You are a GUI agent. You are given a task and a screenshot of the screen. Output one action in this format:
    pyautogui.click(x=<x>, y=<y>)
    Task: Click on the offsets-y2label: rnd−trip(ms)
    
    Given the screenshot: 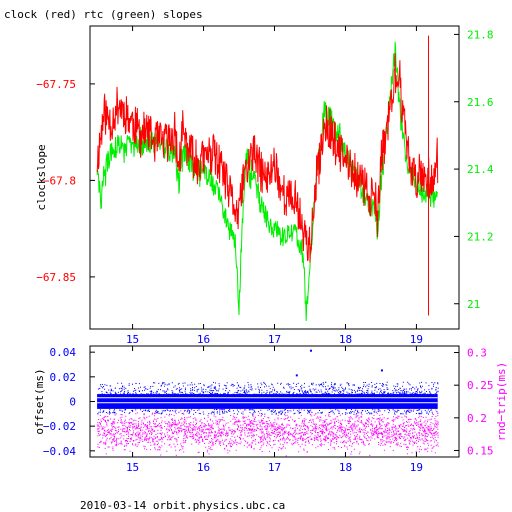 What is the action you would take?
    pyautogui.click(x=501, y=401)
    